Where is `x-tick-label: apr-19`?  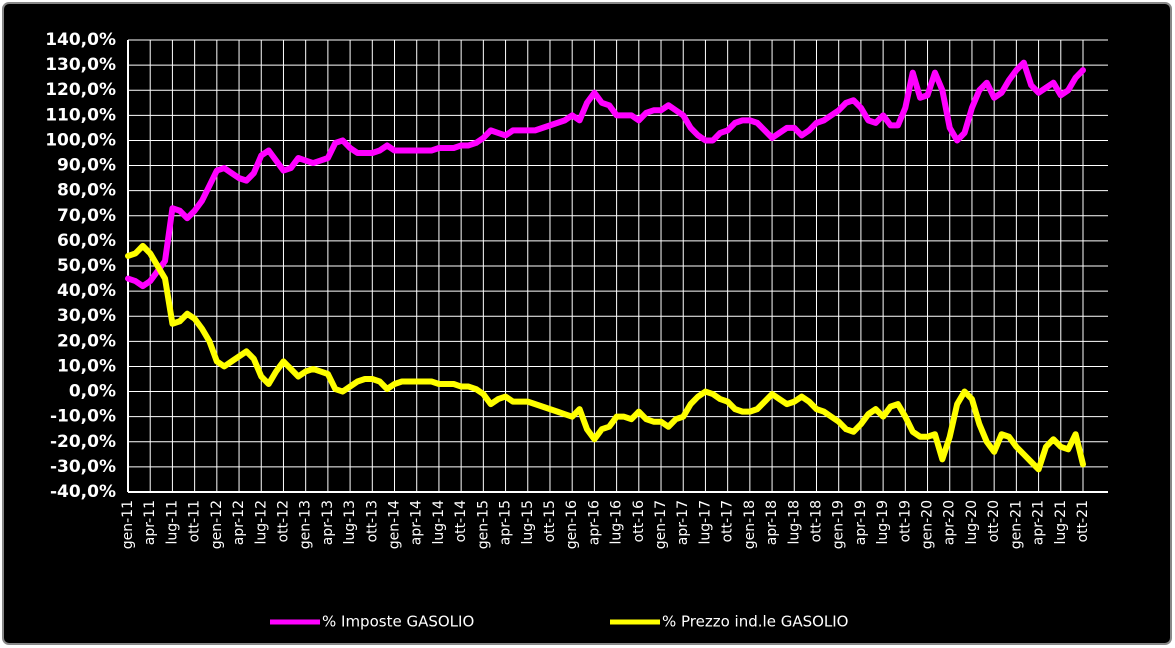 x-tick-label: apr-19 is located at coordinates (861, 522).